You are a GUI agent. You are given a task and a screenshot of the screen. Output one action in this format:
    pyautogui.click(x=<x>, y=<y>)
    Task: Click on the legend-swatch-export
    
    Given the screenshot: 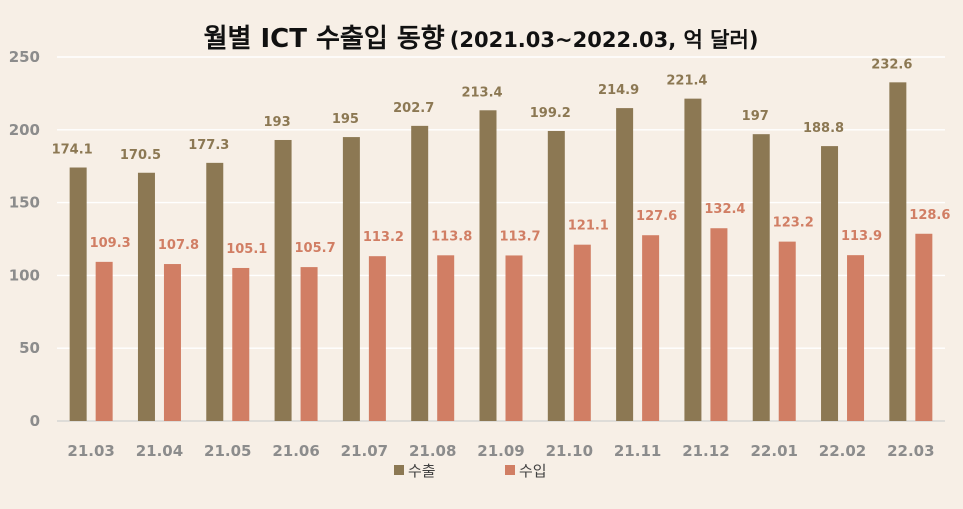 What is the action you would take?
    pyautogui.click(x=399, y=470)
    